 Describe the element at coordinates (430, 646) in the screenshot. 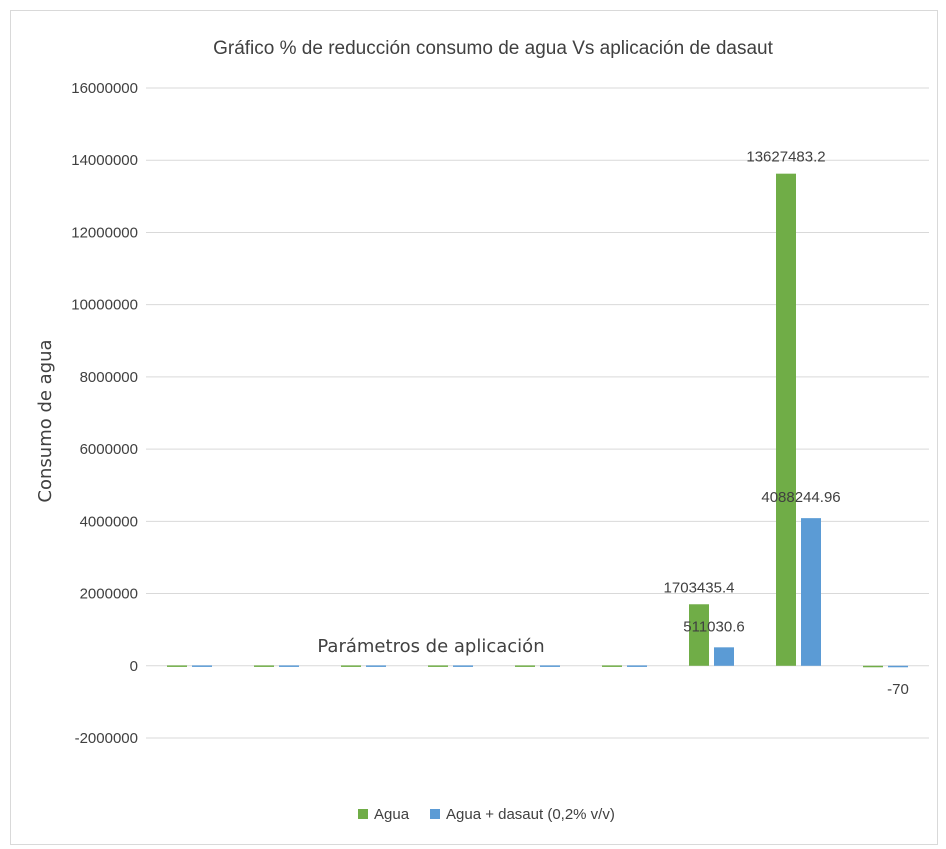

I see `x-axis-label: Parámetros de aplicación` at that location.